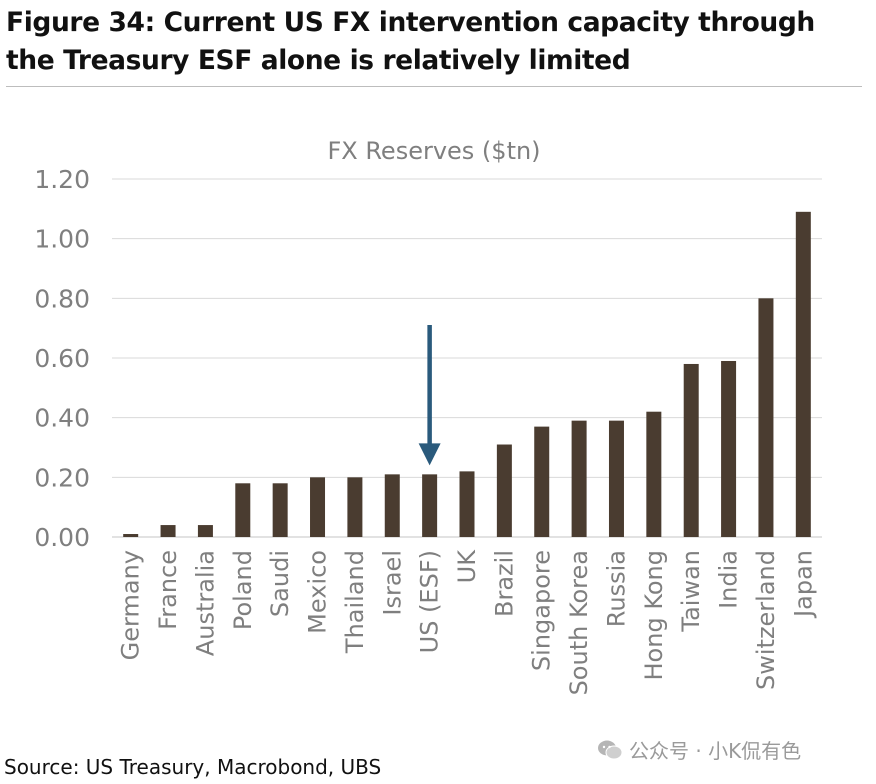 Image resolution: width=876 pixels, height=784 pixels. Describe the element at coordinates (610, 750) in the screenshot. I see `wechat-icon` at that location.